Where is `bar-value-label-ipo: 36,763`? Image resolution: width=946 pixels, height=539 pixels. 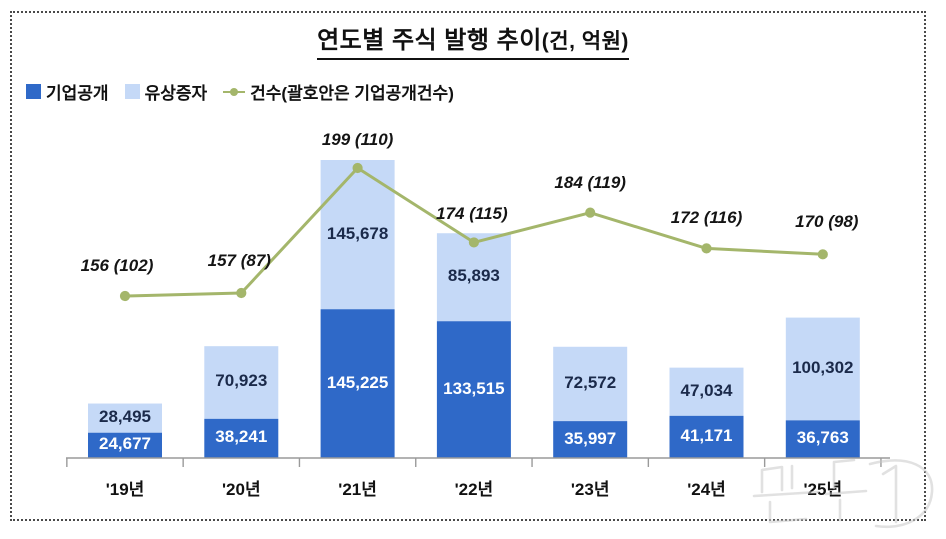 bar-value-label-ipo: 36,763 is located at coordinates (822, 438).